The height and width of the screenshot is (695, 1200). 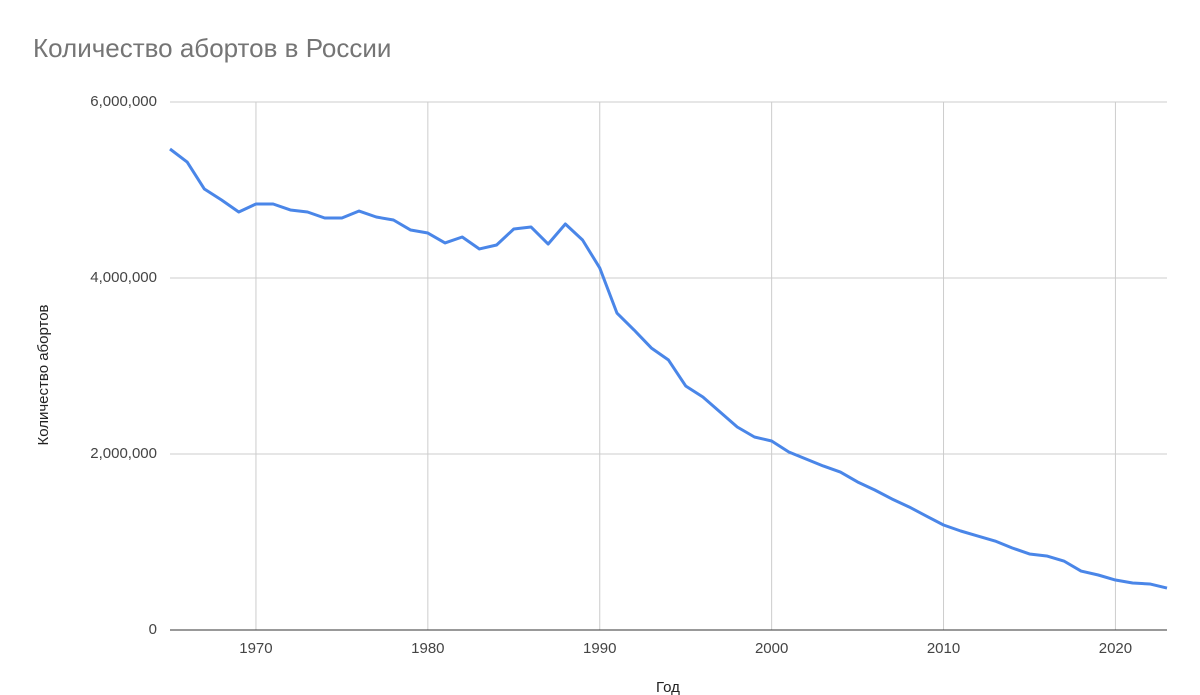 I want to click on y-tick-label: 6,000,000, so click(x=123, y=101).